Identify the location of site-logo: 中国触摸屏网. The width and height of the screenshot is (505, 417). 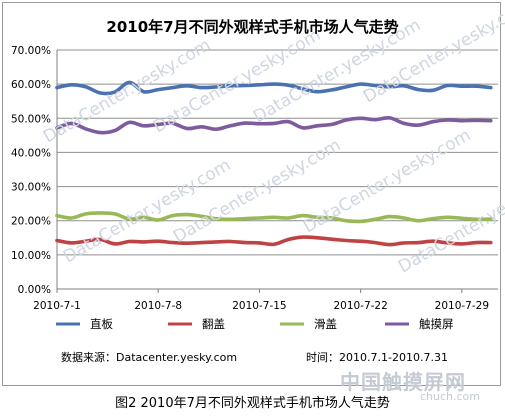
(403, 382).